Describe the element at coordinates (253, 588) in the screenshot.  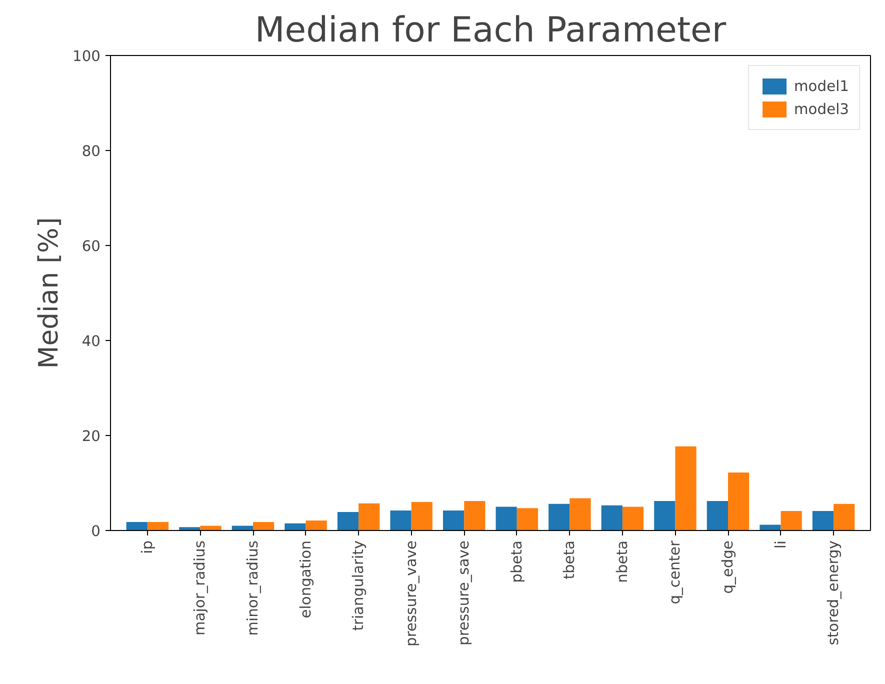
I see `x-tick-label: minor_radius` at that location.